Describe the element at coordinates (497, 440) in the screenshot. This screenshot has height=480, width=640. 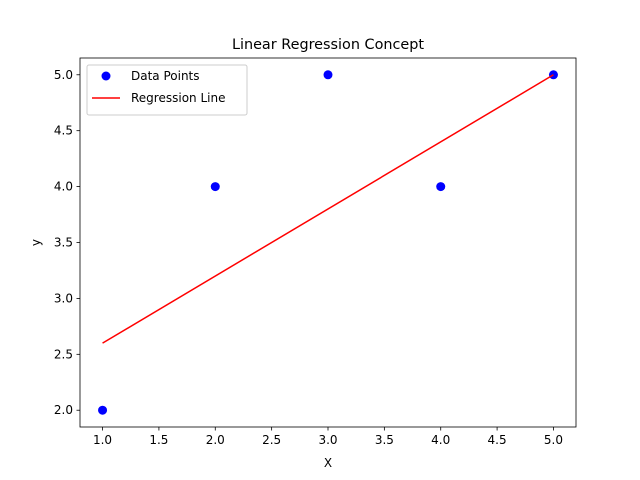
I see `x-tick-label: 4.5` at that location.